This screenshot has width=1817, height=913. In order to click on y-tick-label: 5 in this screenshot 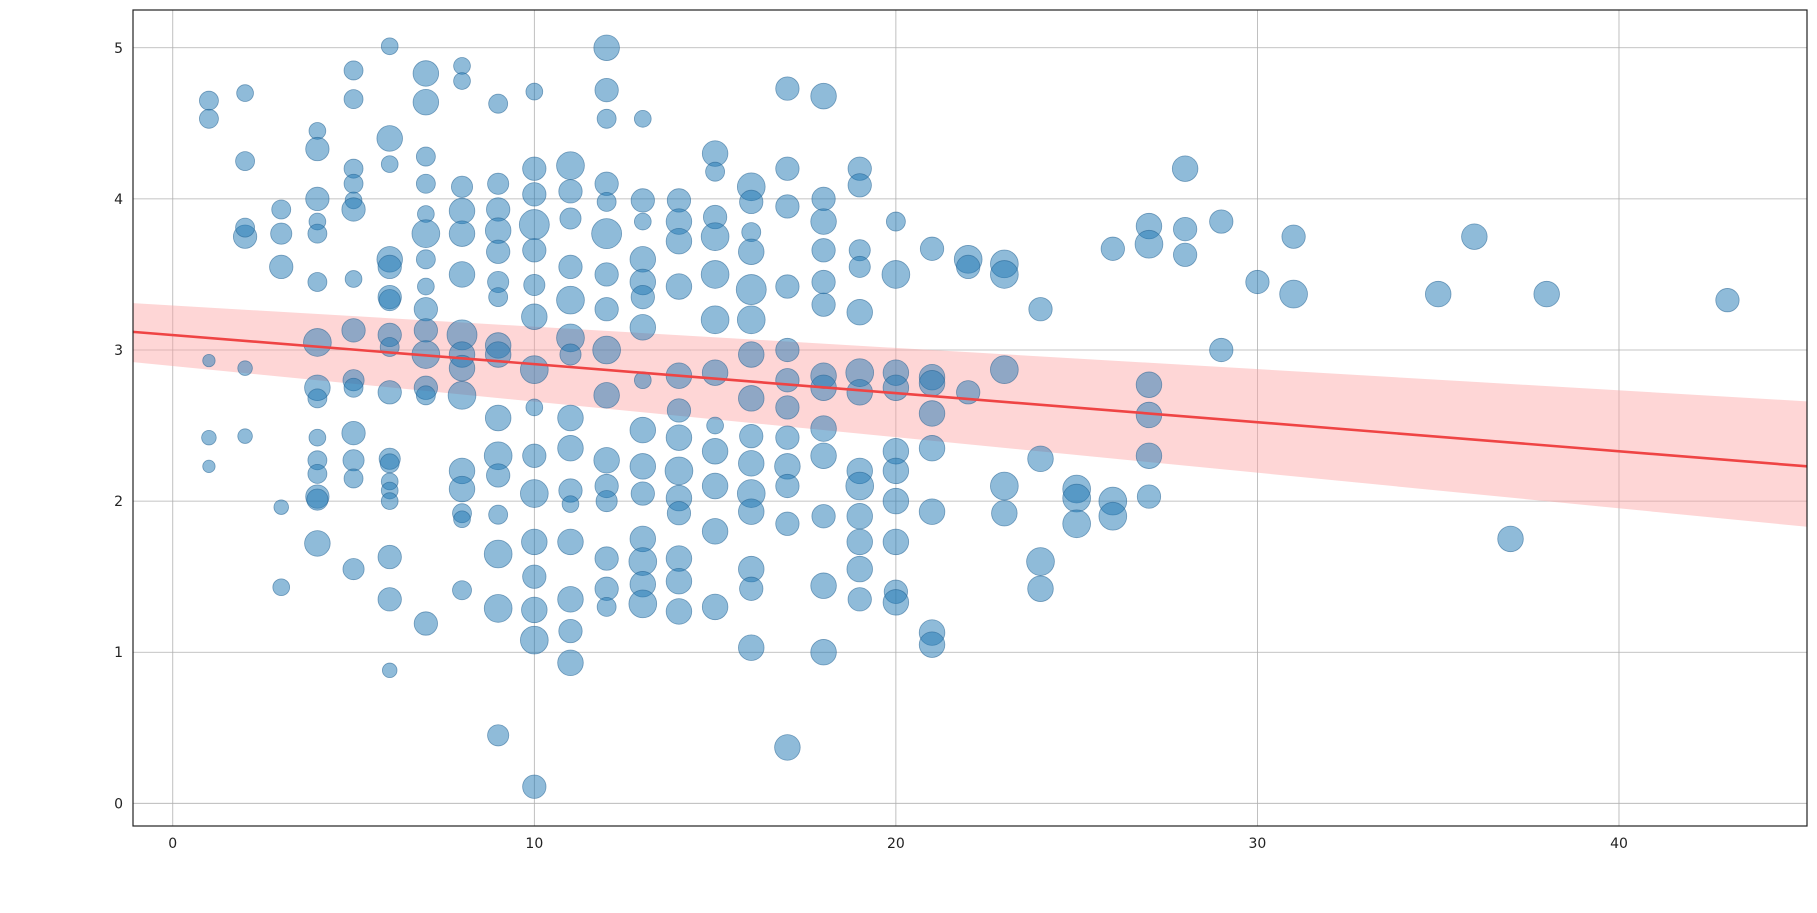, I will do `click(118, 49)`.